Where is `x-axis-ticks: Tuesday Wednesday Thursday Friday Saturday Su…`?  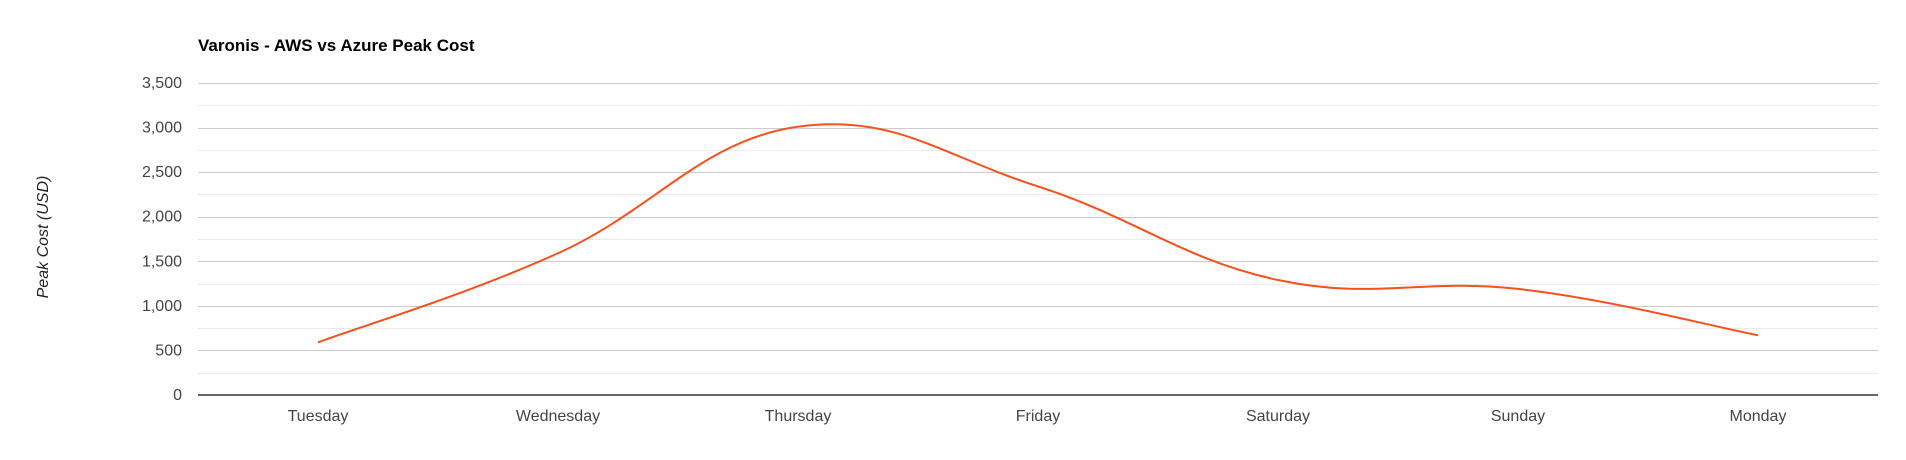 x-axis-ticks: Tuesday Wednesday Thursday Friday Saturday Su… is located at coordinates (1037, 416).